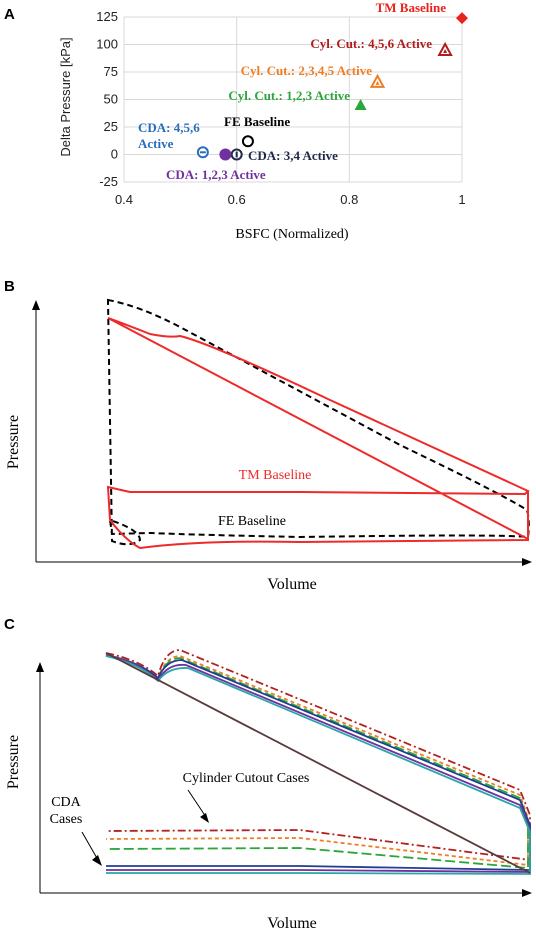  What do you see at coordinates (111, 99) in the screenshot?
I see `panel-a-y-tick-label: 50` at bounding box center [111, 99].